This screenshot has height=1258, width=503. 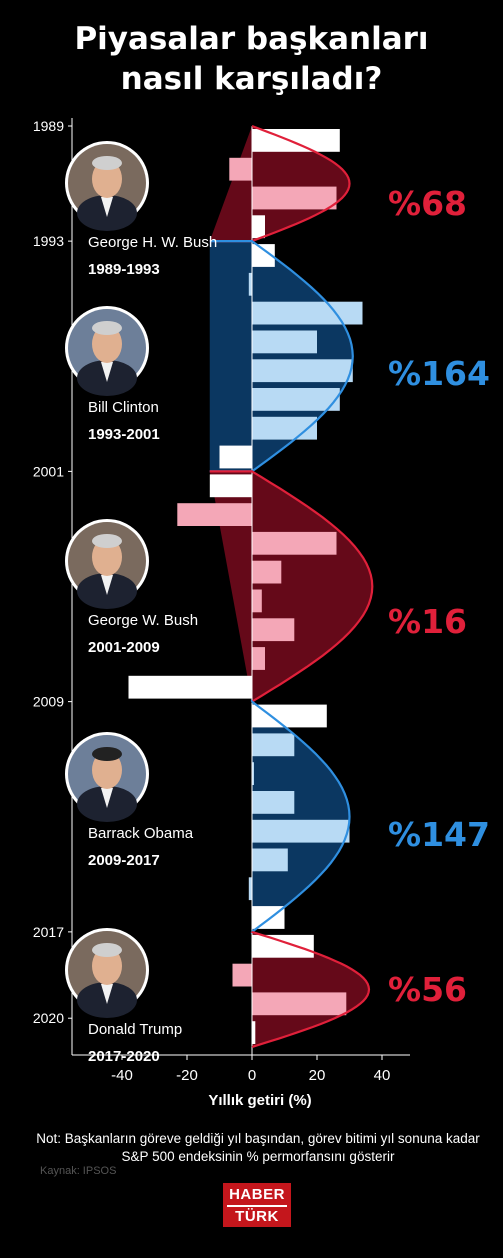 What do you see at coordinates (427, 203) in the screenshot?
I see `return-label-1989: %68` at bounding box center [427, 203].